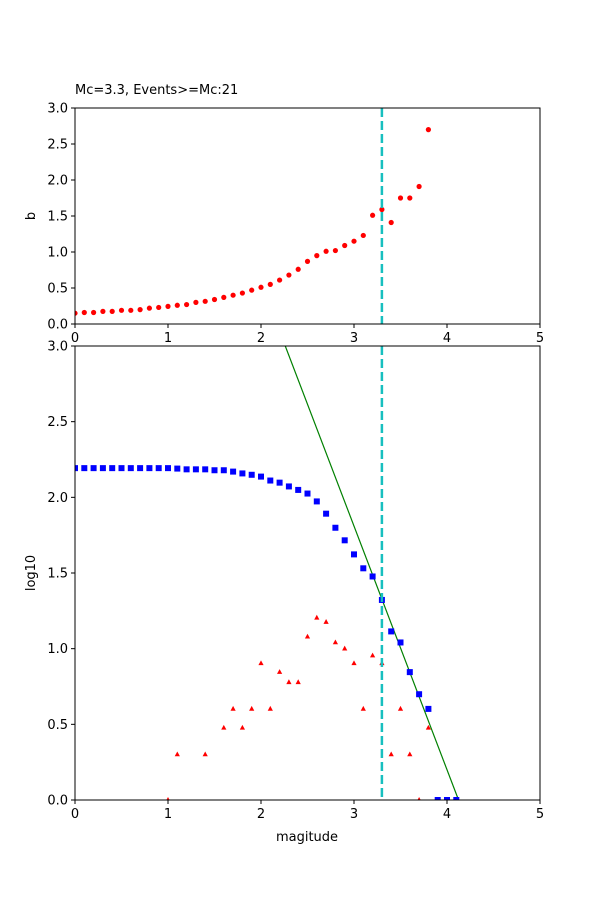 The width and height of the screenshot is (600, 900). Describe the element at coordinates (253, 216) in the screenshot. I see `plot-area` at that location.